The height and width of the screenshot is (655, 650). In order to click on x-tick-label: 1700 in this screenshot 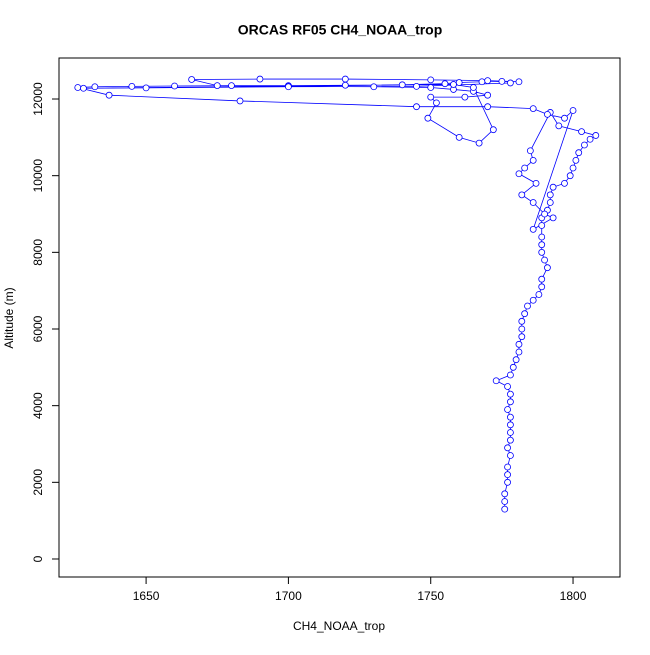, I will do `click(288, 596)`.